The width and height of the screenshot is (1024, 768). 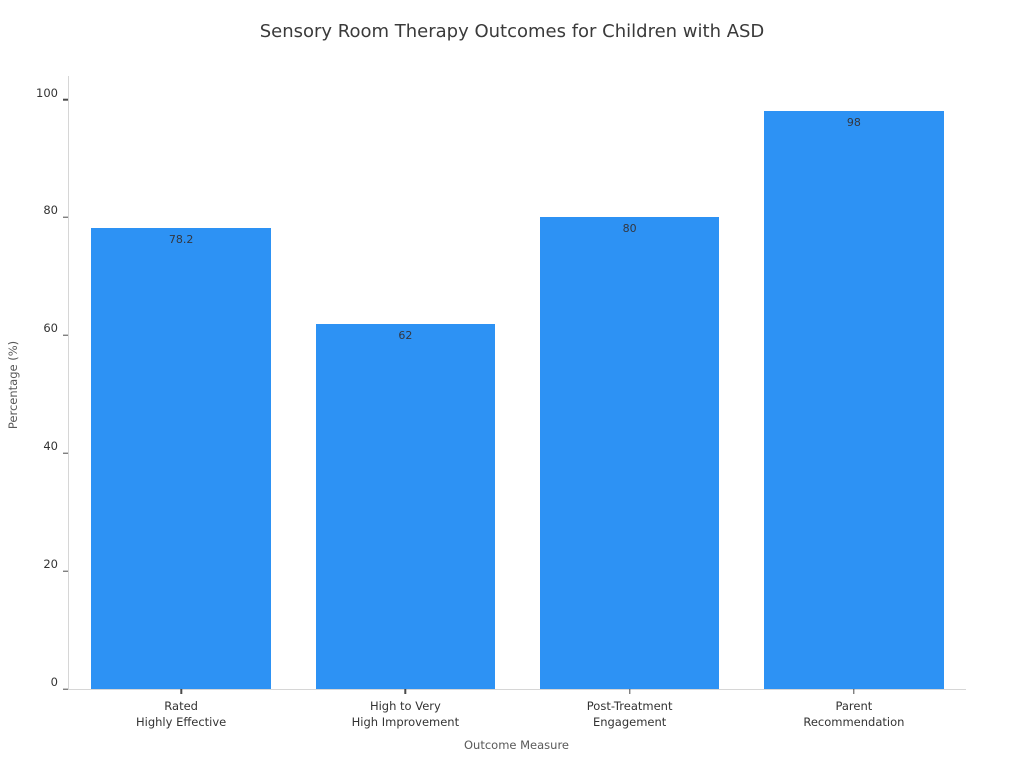 I want to click on x-tick-label: Post-Treatment Engagement, so click(x=629, y=714).